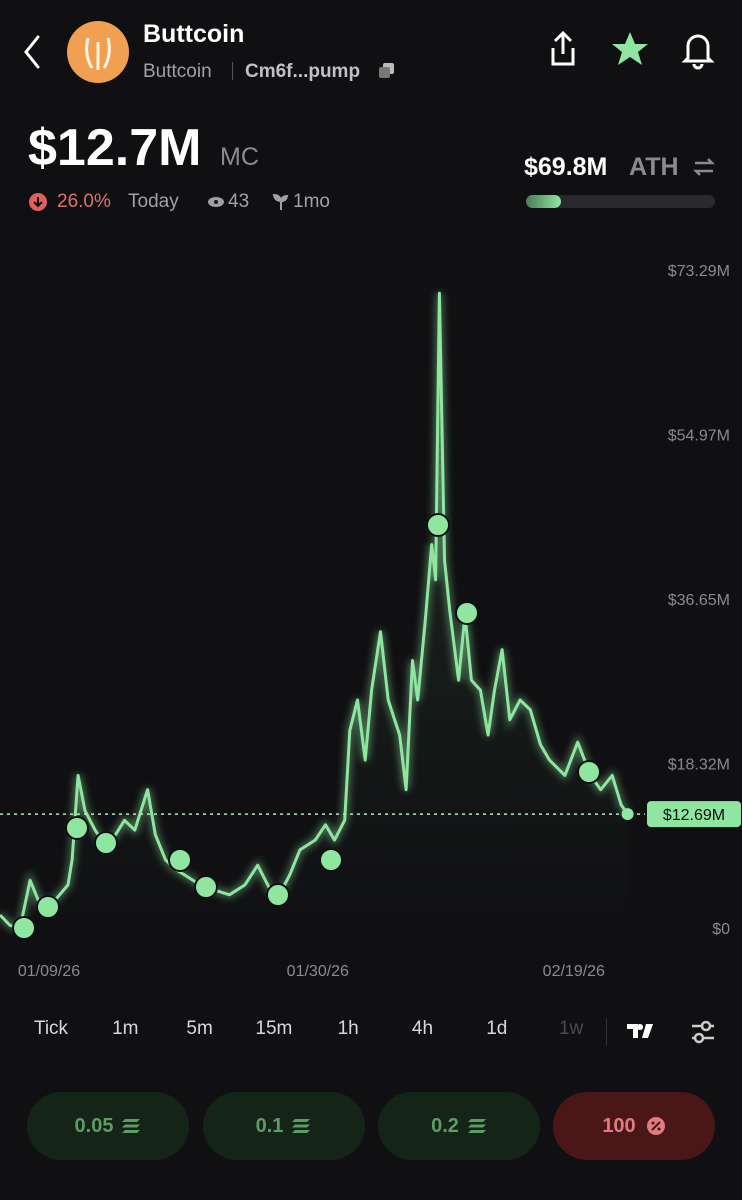  I want to click on percent-icon, so click(655, 1126).